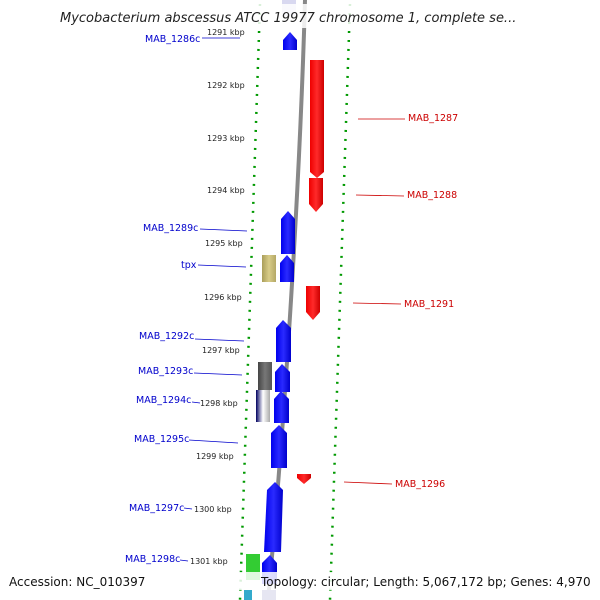  I want to click on gene-box-bottom-white, so click(269, 595).